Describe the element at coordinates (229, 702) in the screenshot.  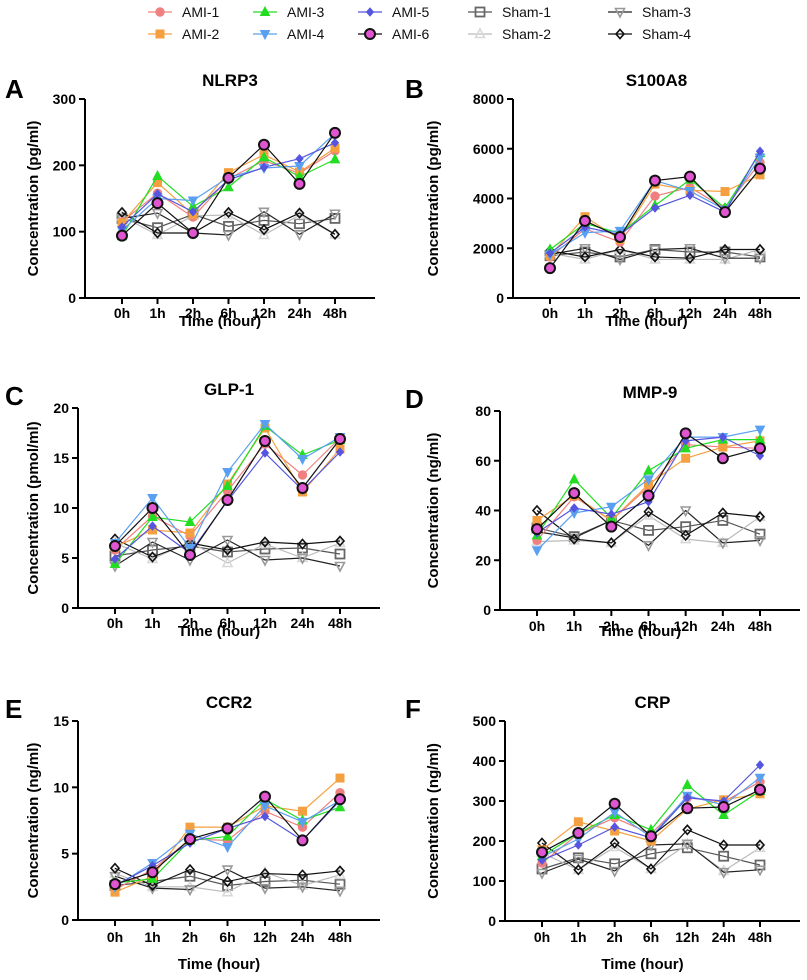
I see `chart-title: CCR2` at that location.